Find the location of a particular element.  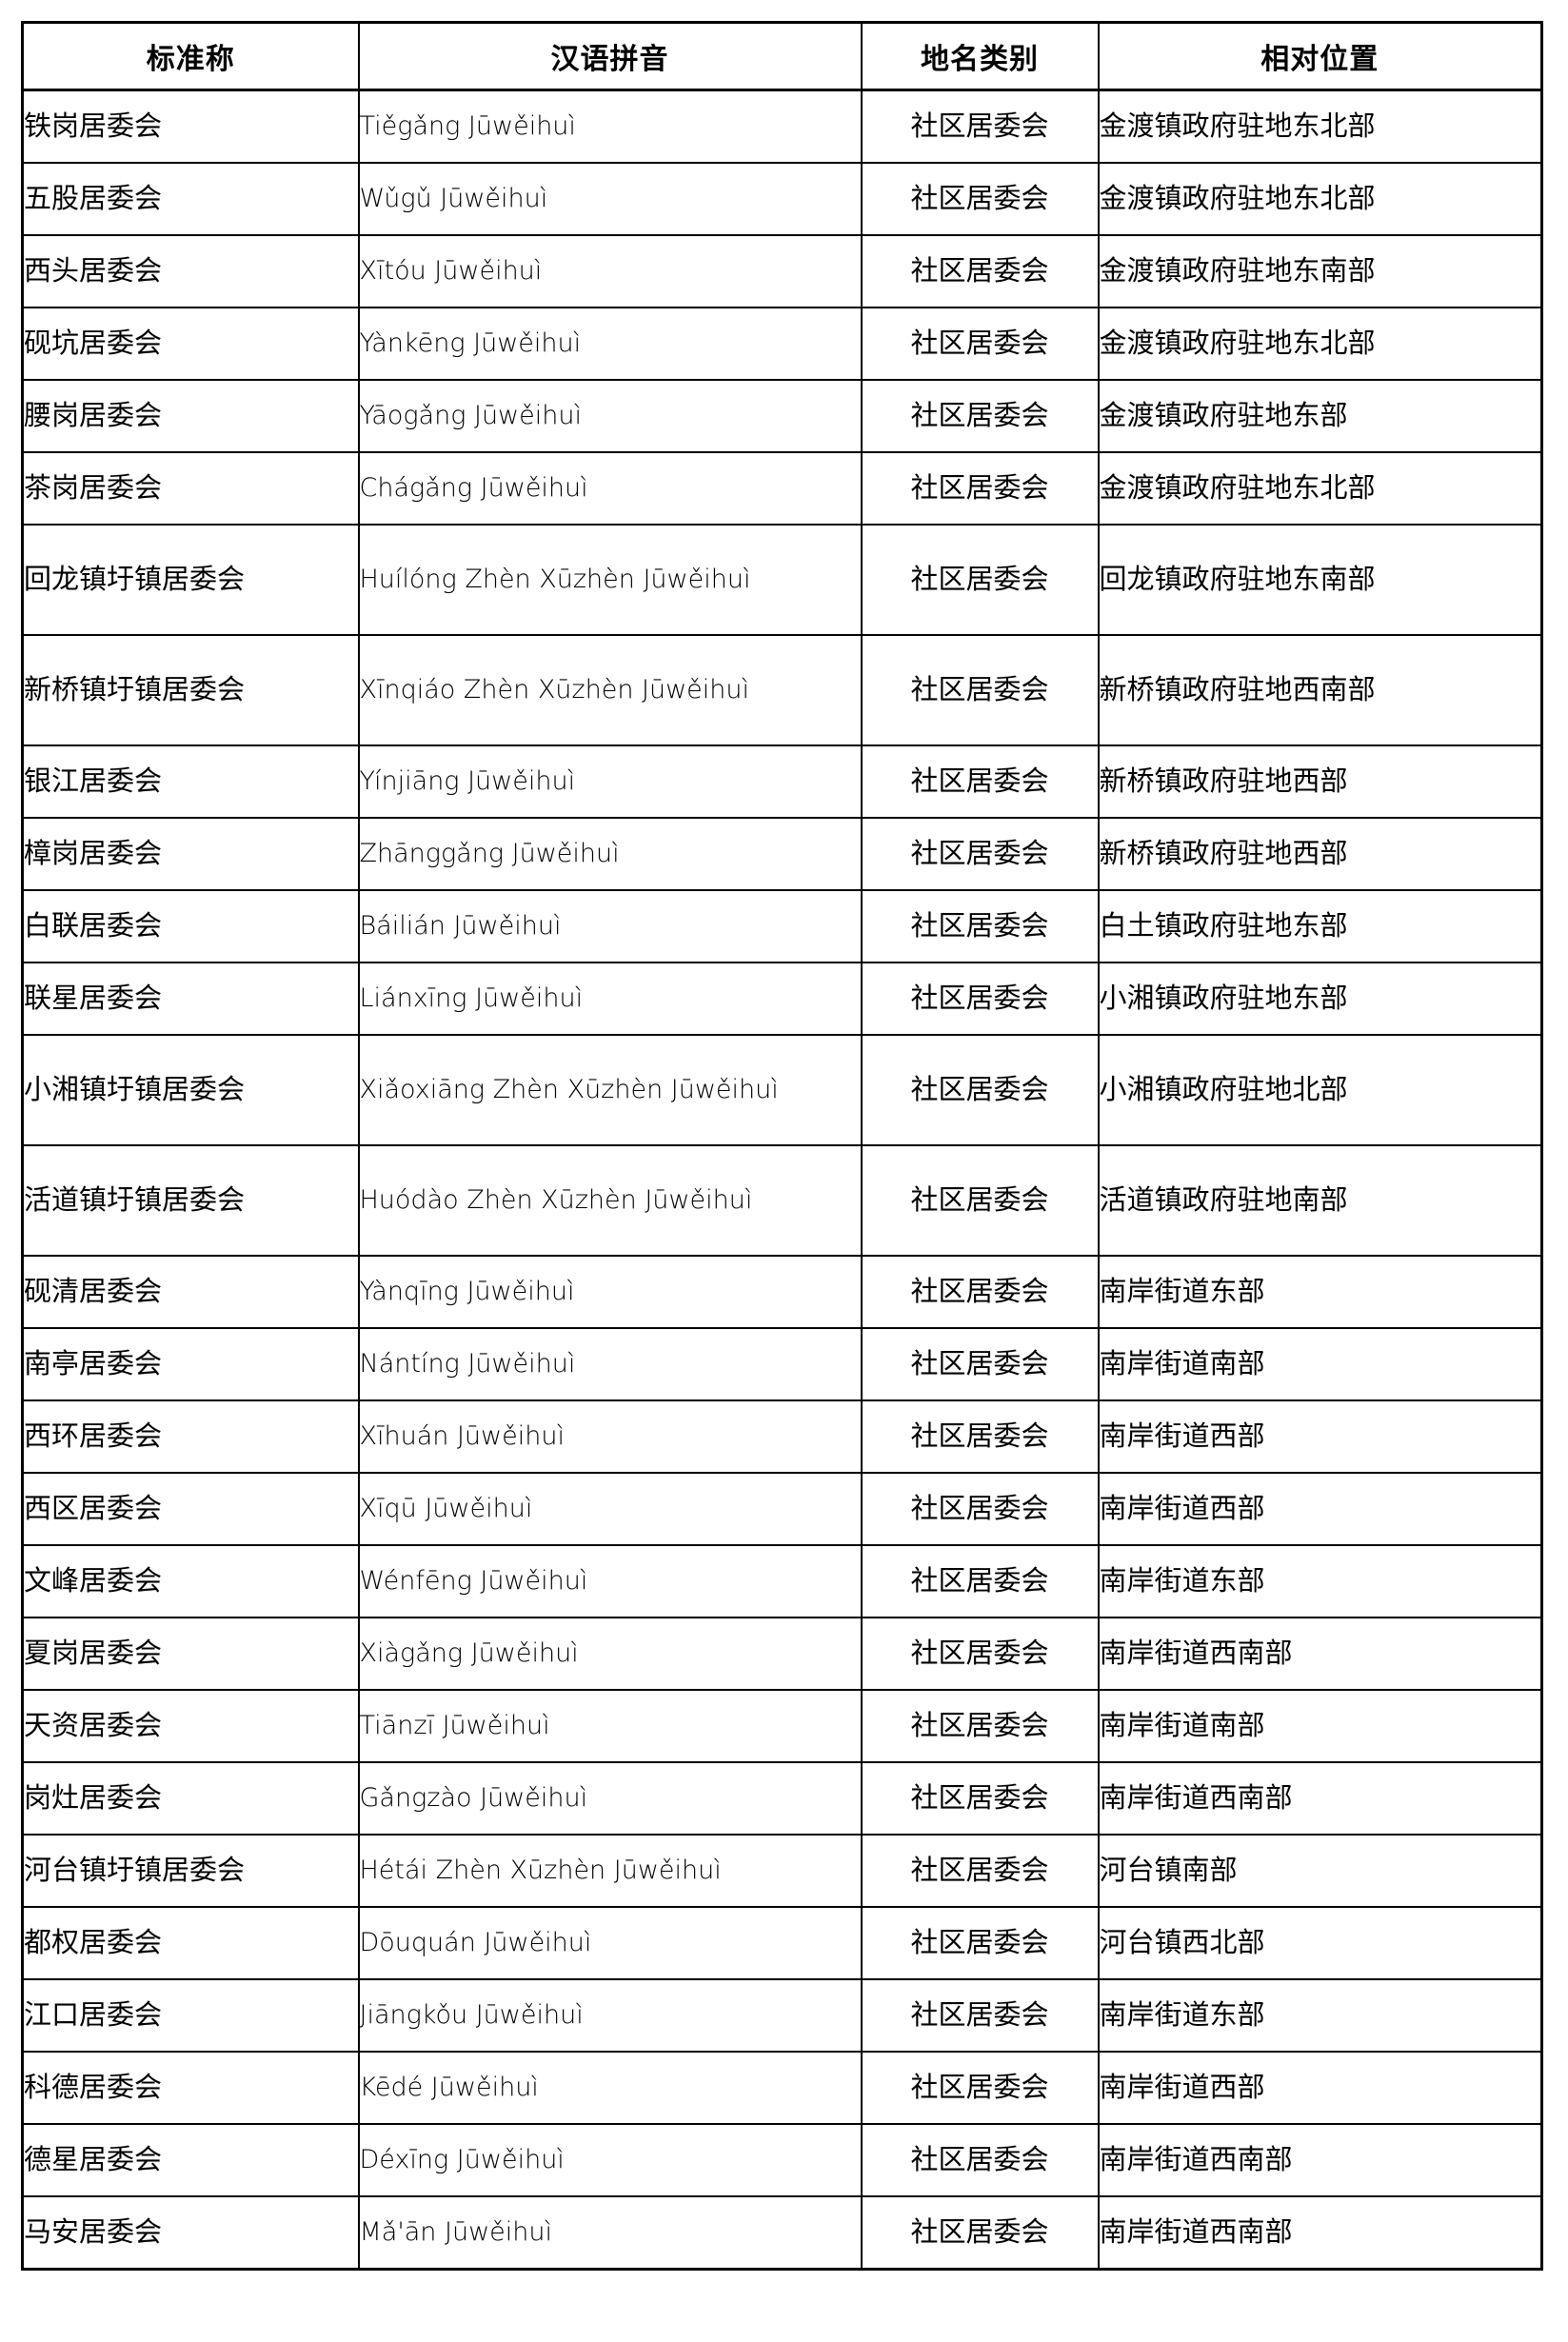

cell-standard-name: 砚清居委会 is located at coordinates (191, 1292).